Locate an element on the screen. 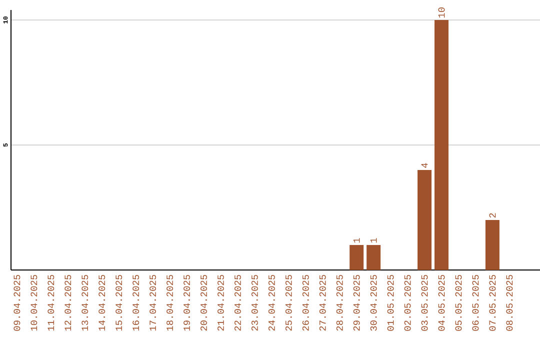 This screenshot has height=340, width=540. x-tick-label: 08.05.2025 is located at coordinates (509, 302).